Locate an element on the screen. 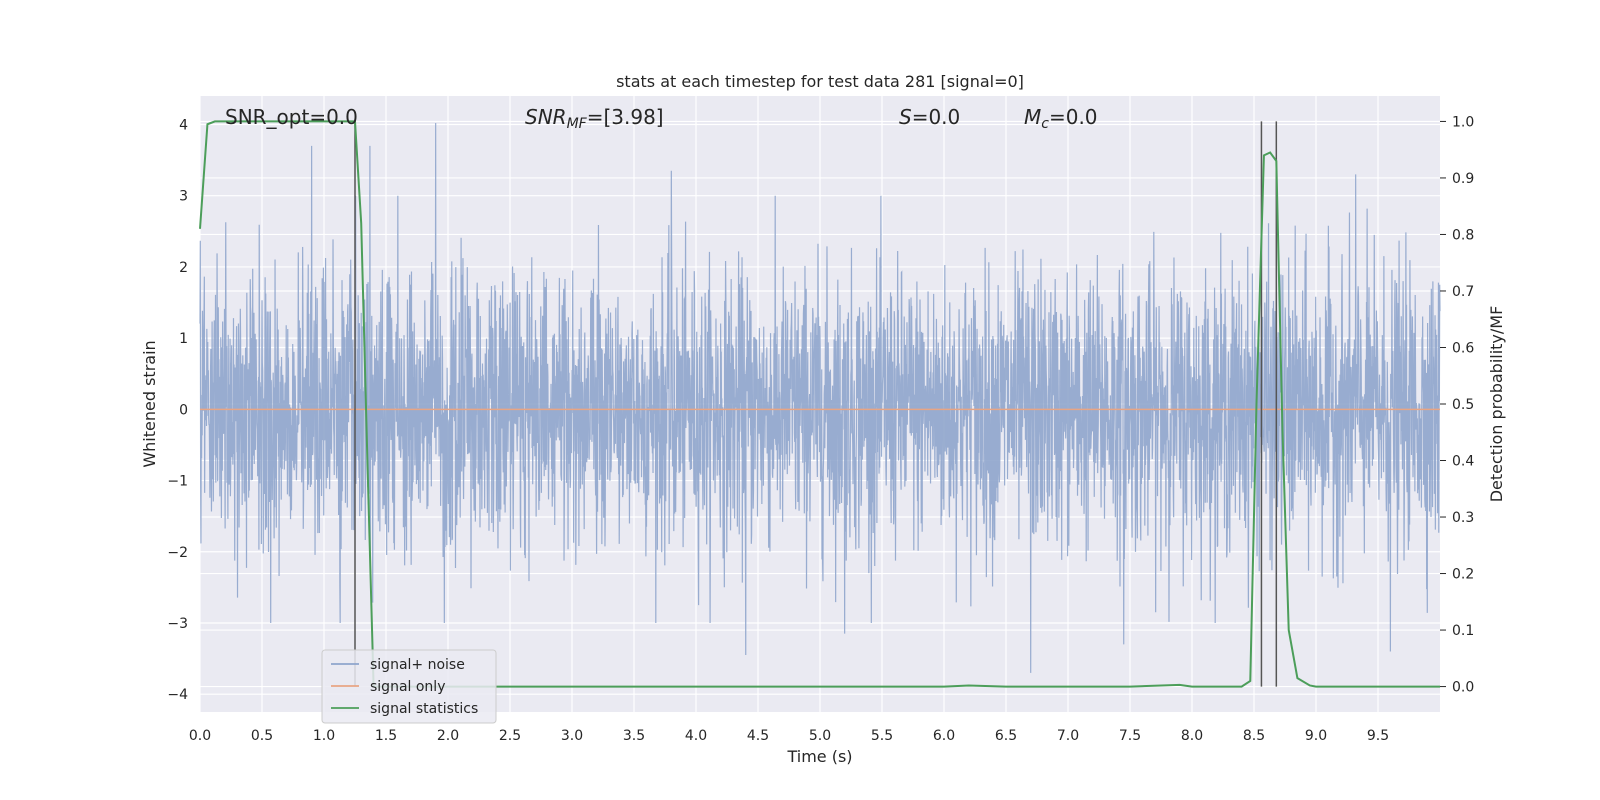  y-axis-right-ticks: 1.0 0.9 0.8 0.7 0.6 0.5 0.4 0.3 0.2 0.1 0.0 is located at coordinates (1457, 405).